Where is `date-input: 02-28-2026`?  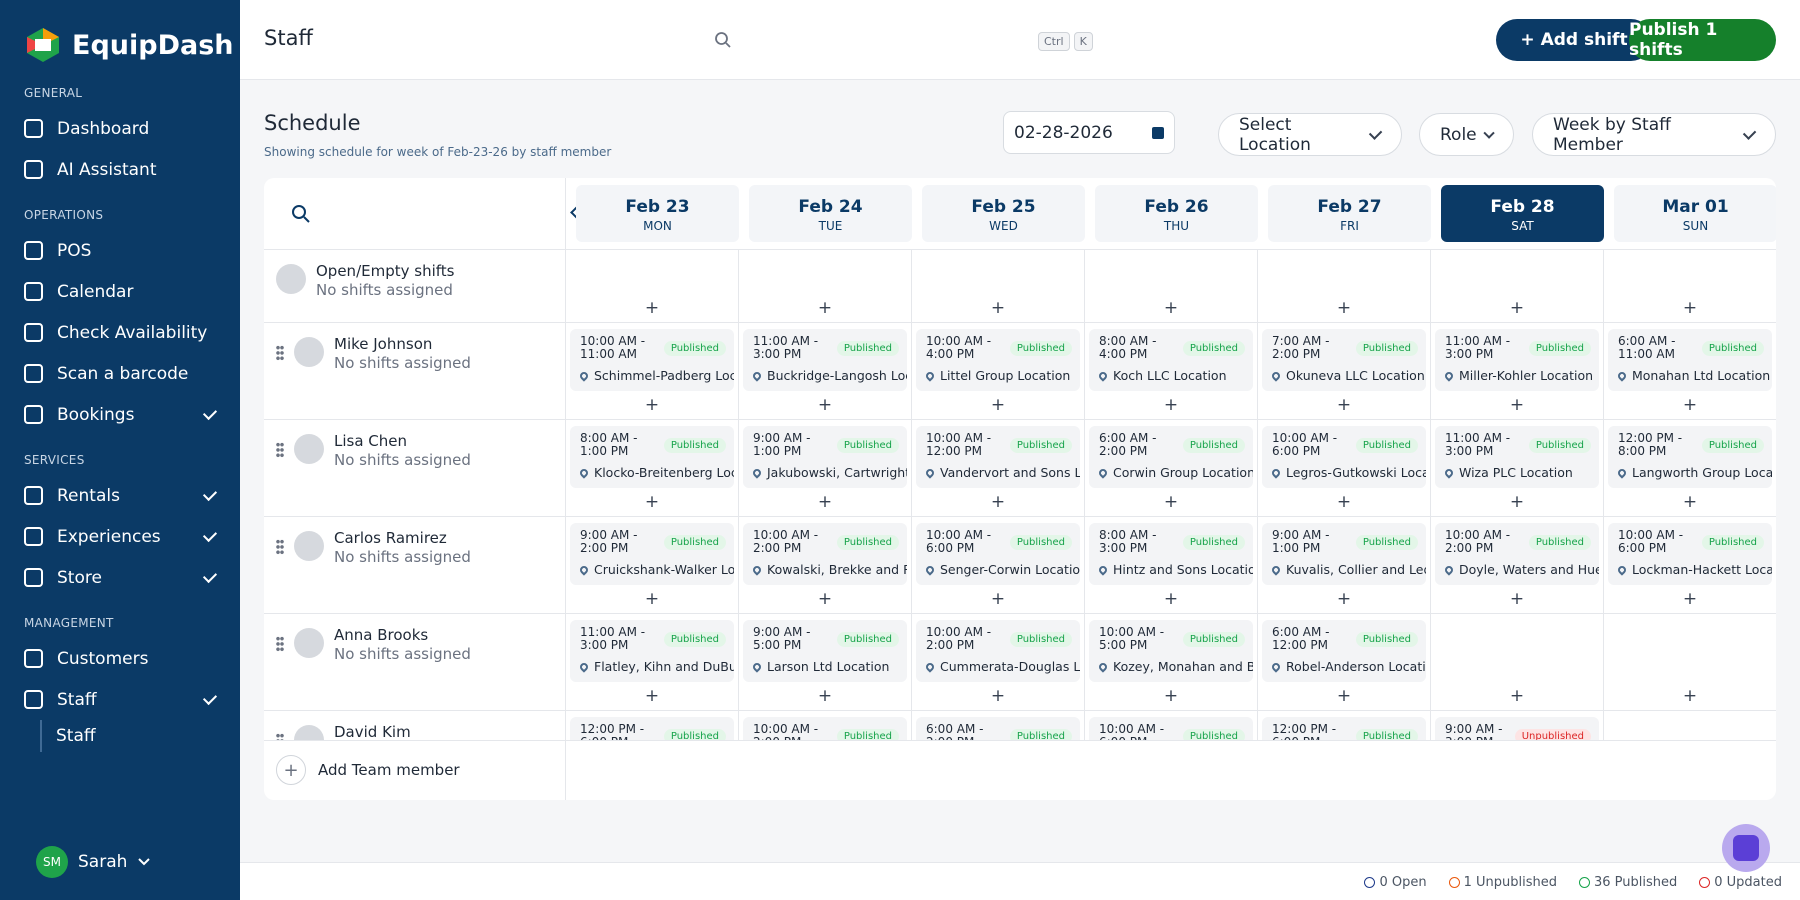 date-input: 02-28-2026 is located at coordinates (1089, 132).